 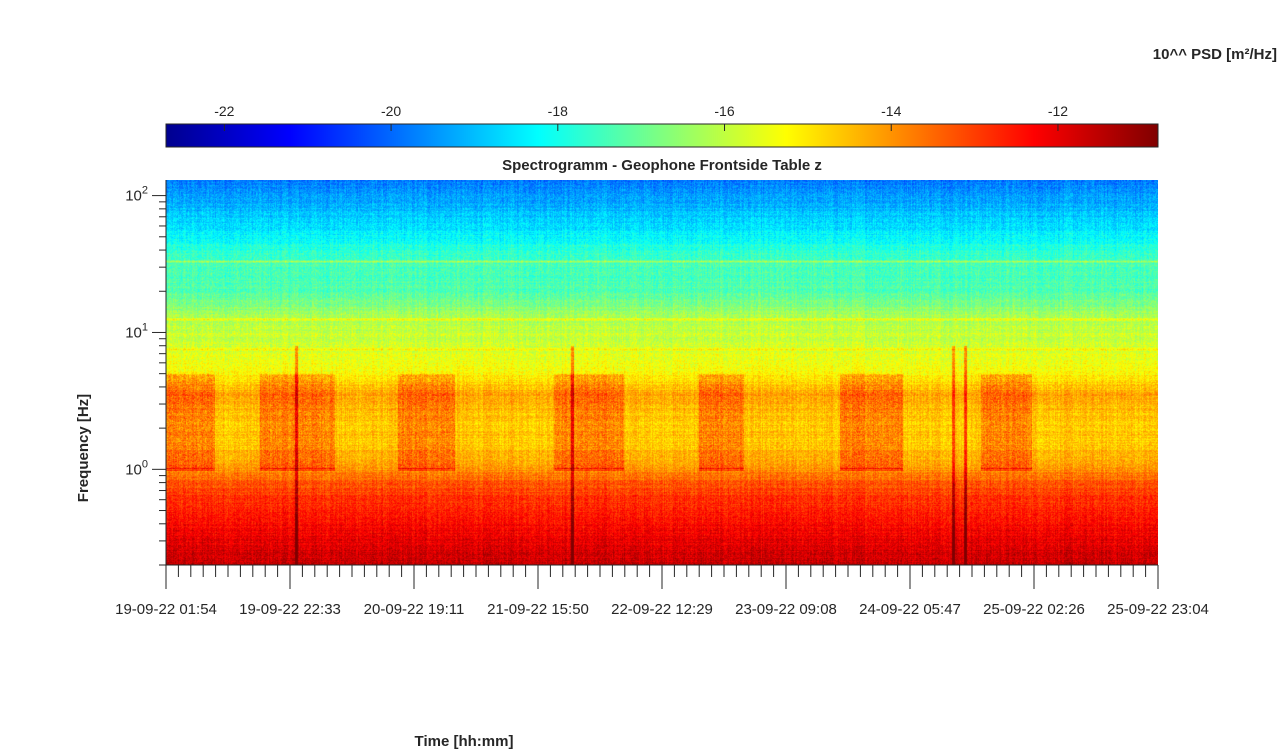 I want to click on colorbar-tick-label: -20, so click(x=391, y=111).